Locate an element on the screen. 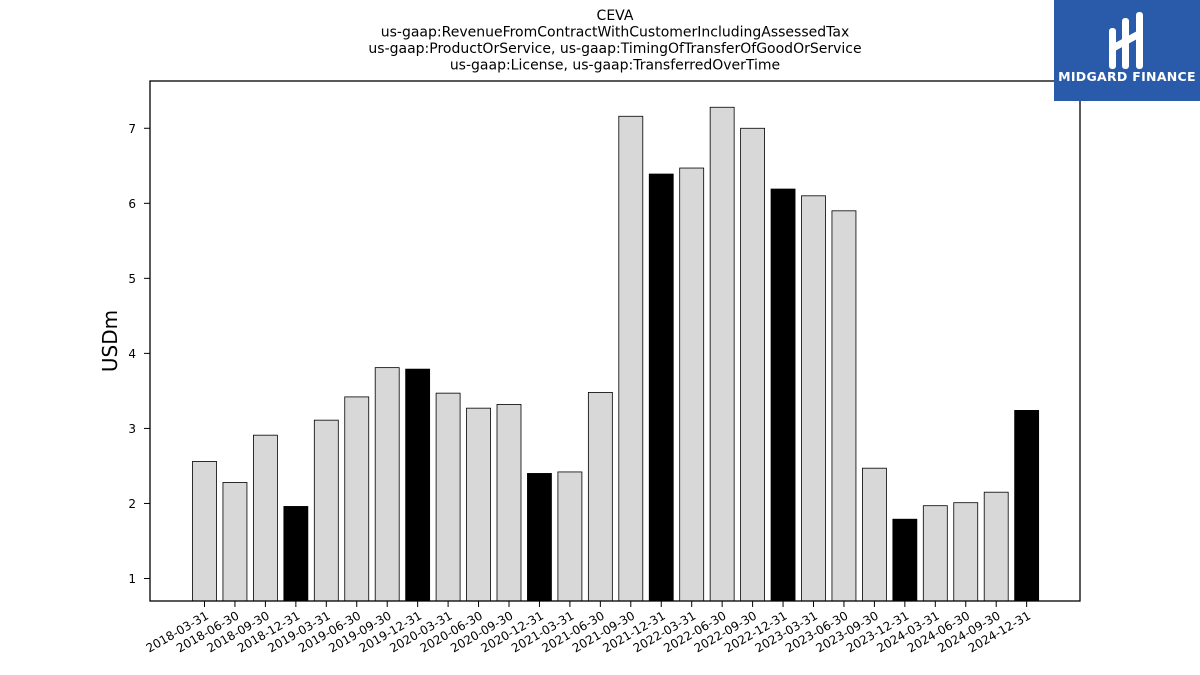  y-axis: 1 2 3 4 5 6 7 is located at coordinates (139, 354).